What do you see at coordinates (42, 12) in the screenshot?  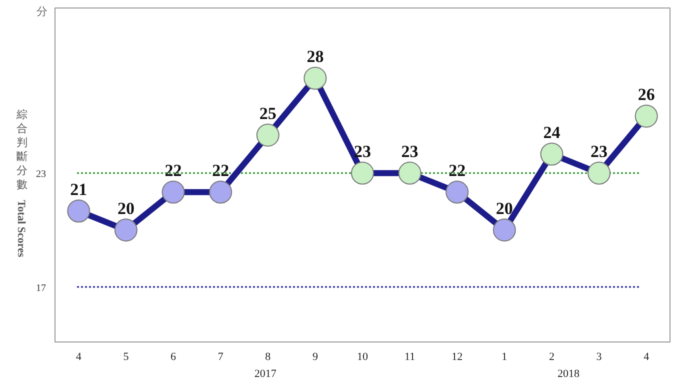 I see `chart-title: 分` at bounding box center [42, 12].